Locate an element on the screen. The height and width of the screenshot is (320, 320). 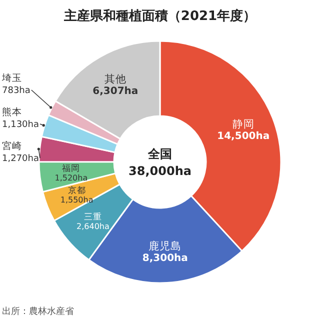
data-label: 6,307ha is located at coordinates (115, 91).